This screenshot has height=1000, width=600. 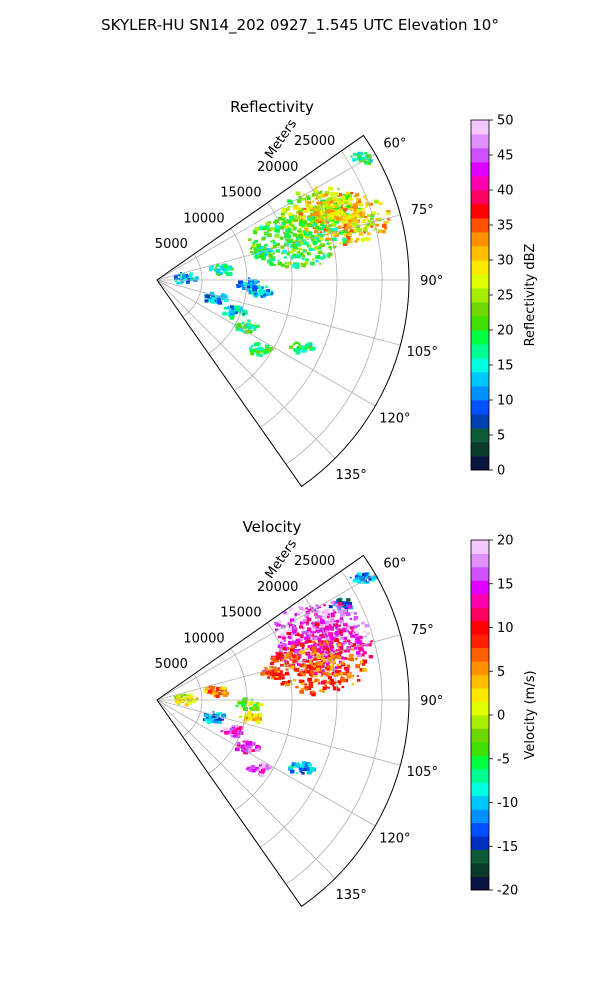 What do you see at coordinates (507, 891) in the screenshot?
I see `colorbar-tick-label: -20` at bounding box center [507, 891].